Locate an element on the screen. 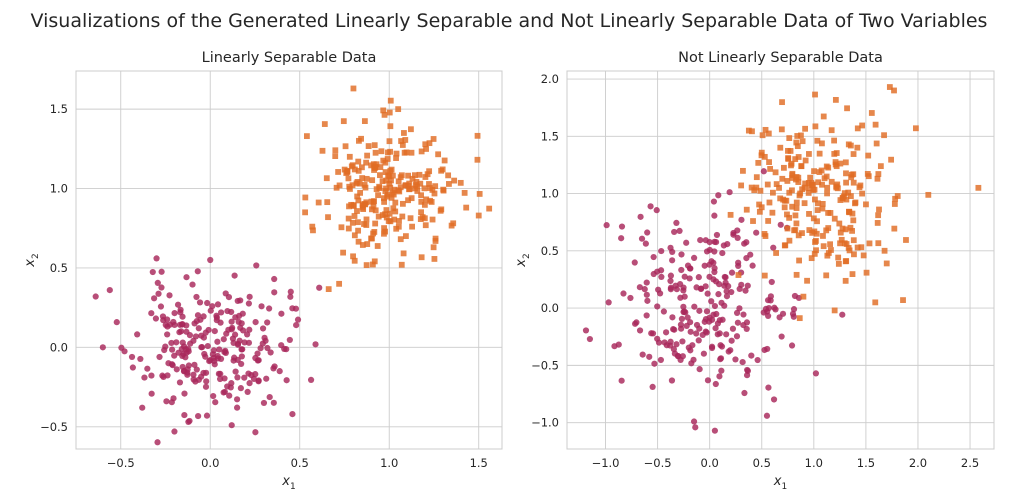 The height and width of the screenshot is (495, 1018). y-tick-label: 0.0 is located at coordinates (59, 347).